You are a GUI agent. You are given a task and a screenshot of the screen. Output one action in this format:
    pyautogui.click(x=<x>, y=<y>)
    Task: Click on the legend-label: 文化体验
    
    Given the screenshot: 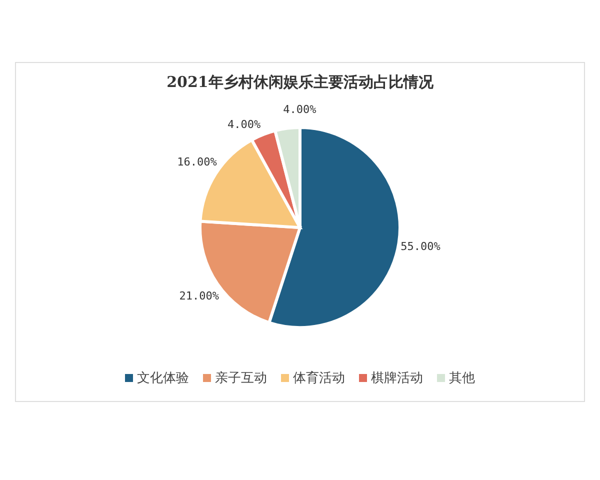 What is the action you would take?
    pyautogui.click(x=162, y=378)
    